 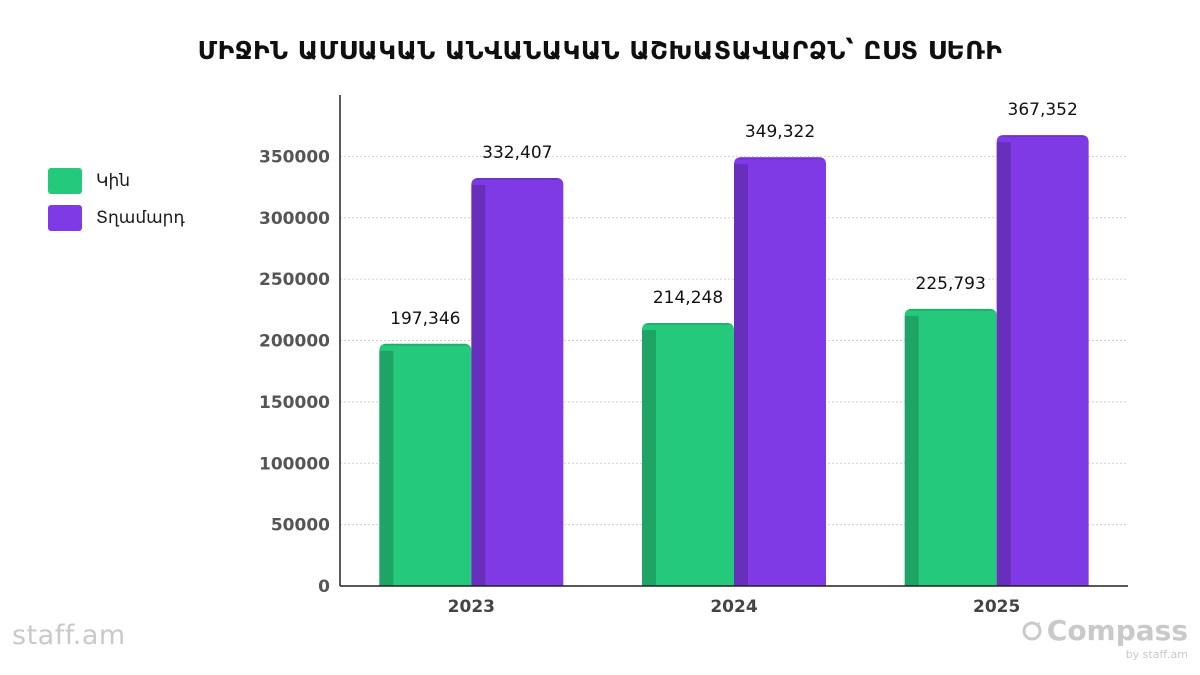 I want to click on y-tick-label: 200000, so click(x=294, y=342).